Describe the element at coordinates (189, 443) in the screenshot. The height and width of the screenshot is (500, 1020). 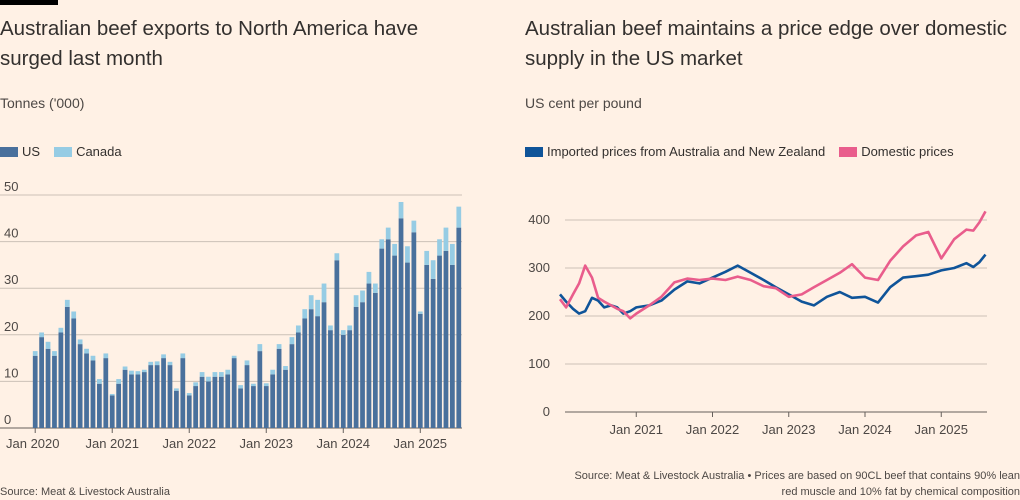
I see `x-tick-label: Jan 2022` at that location.